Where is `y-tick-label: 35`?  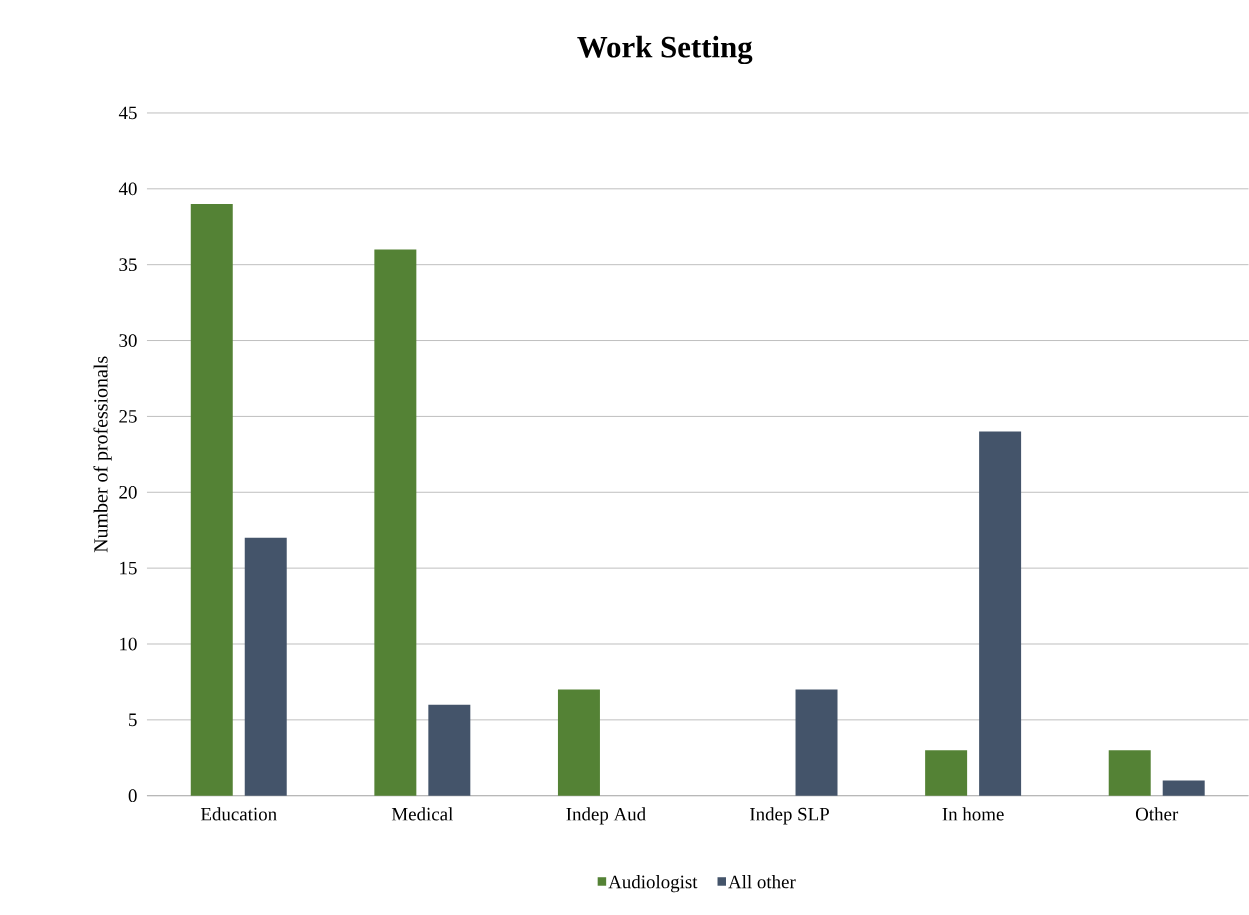 y-tick-label: 35 is located at coordinates (128, 265).